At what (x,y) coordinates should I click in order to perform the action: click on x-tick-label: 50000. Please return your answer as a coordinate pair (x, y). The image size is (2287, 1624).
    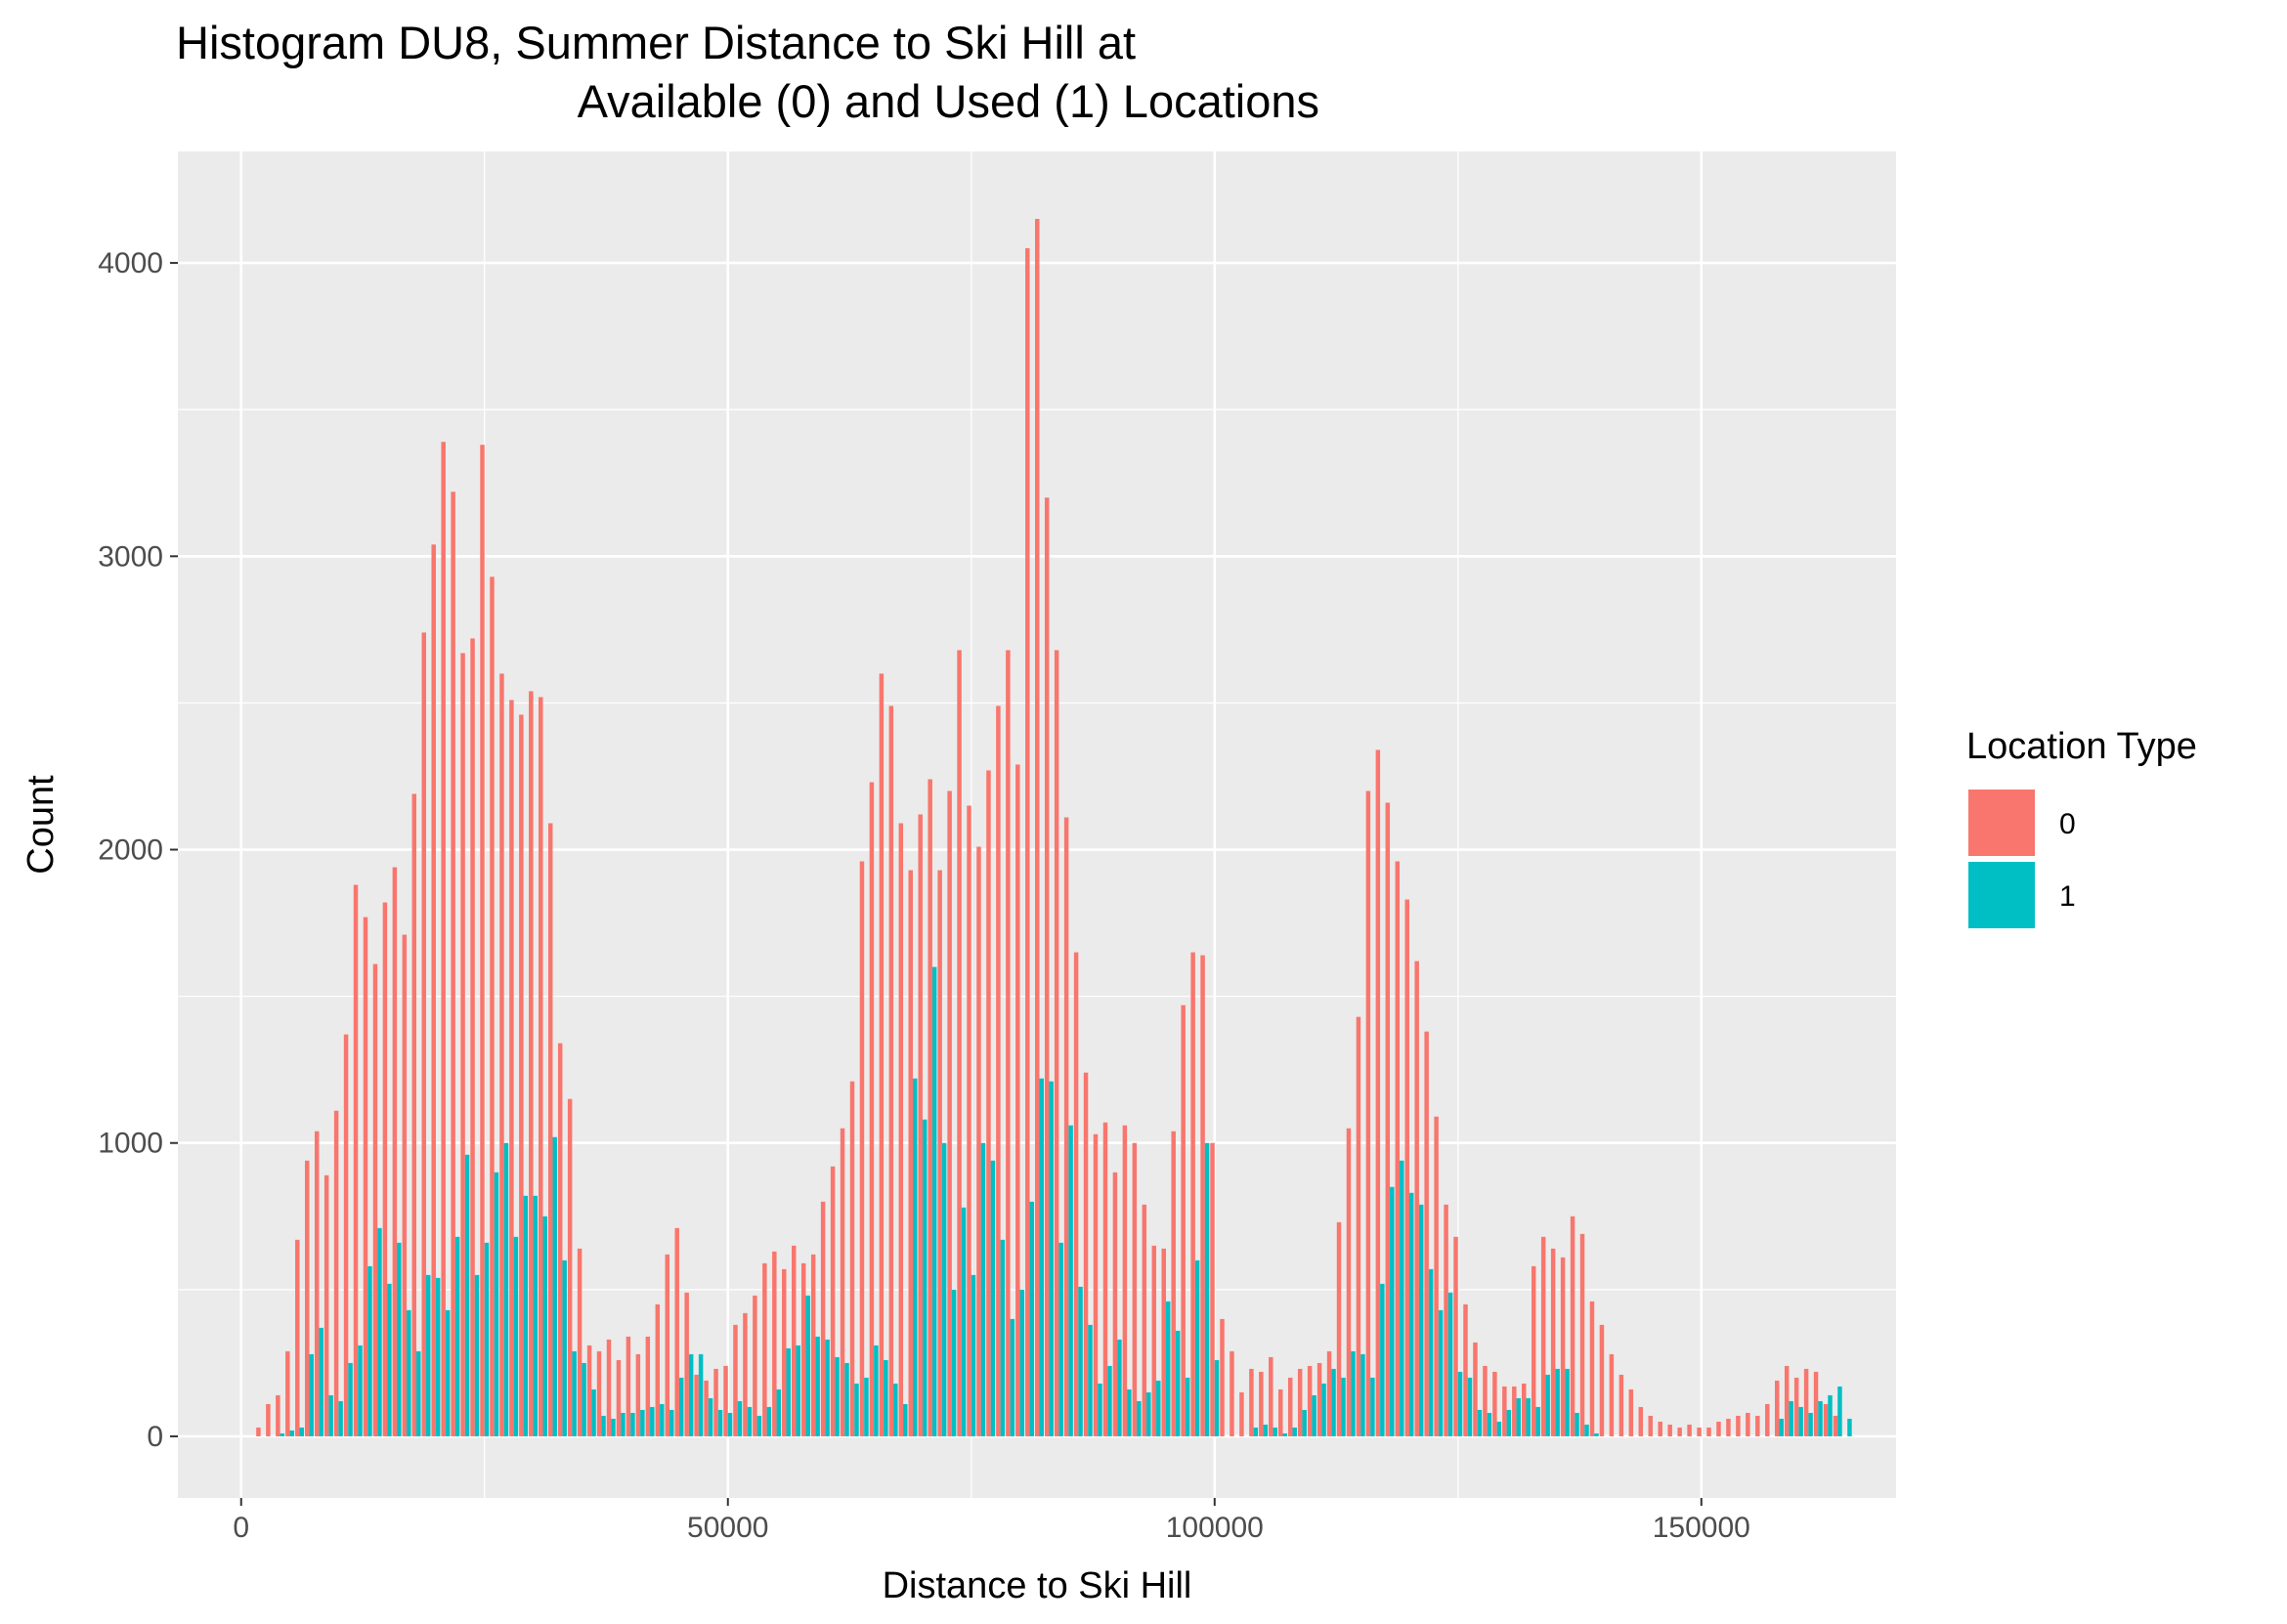
    Looking at the image, I should click on (728, 1528).